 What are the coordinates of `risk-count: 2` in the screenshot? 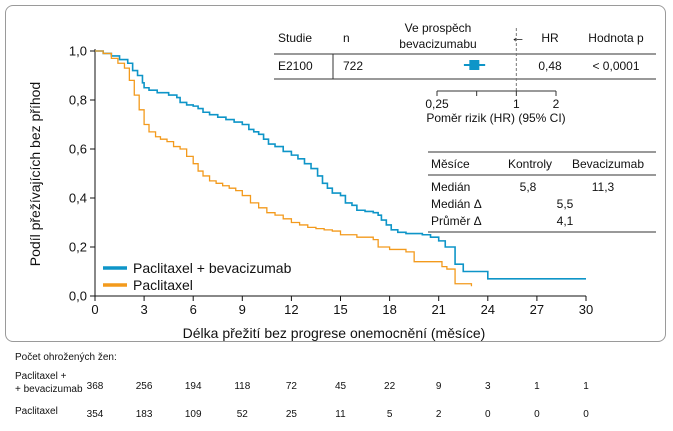 It's located at (439, 414).